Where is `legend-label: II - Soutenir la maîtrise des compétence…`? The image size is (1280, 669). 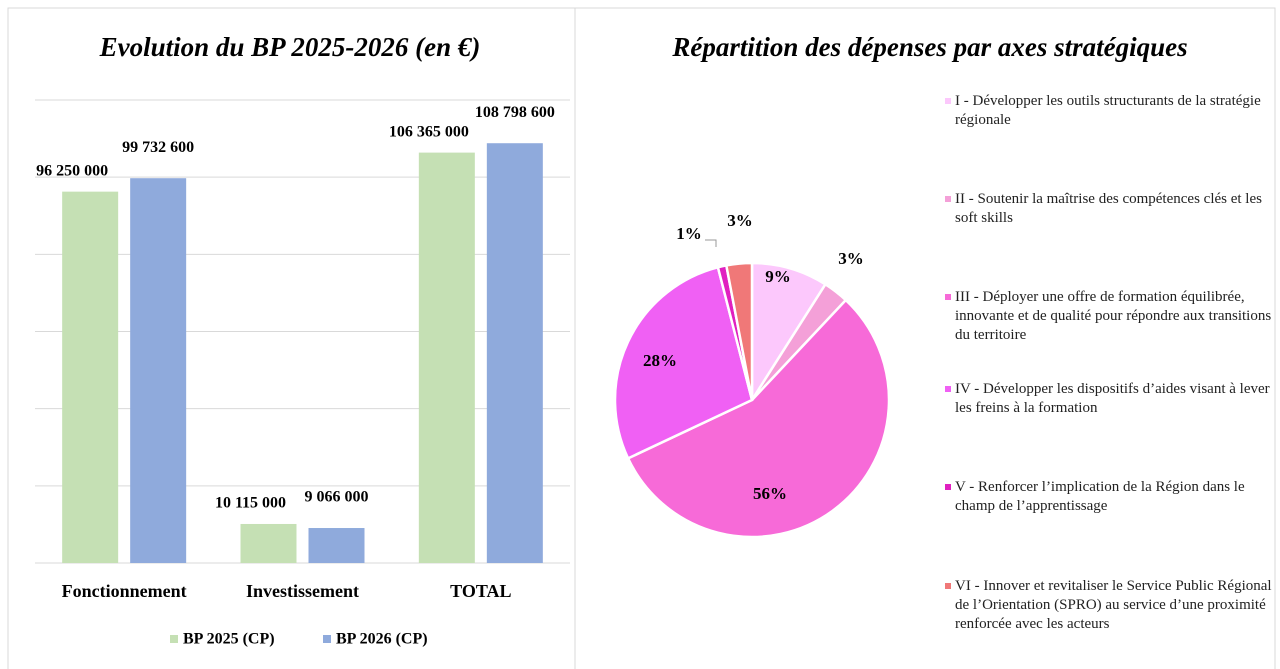 legend-label: II - Soutenir la maîtrise des compétence… is located at coordinates (1108, 208).